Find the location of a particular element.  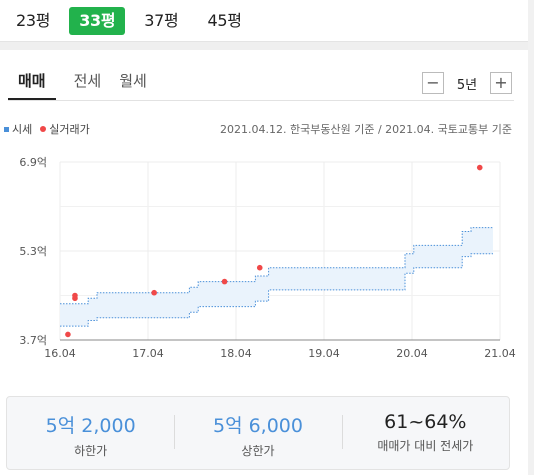

market-price-upper-line is located at coordinates (276, 266).